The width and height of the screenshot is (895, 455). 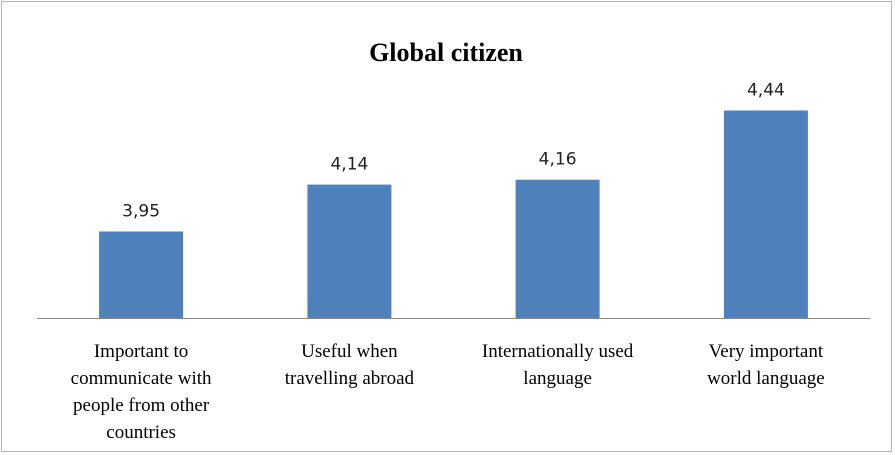 What do you see at coordinates (558, 160) in the screenshot?
I see `data-label-3: 4,16` at bounding box center [558, 160].